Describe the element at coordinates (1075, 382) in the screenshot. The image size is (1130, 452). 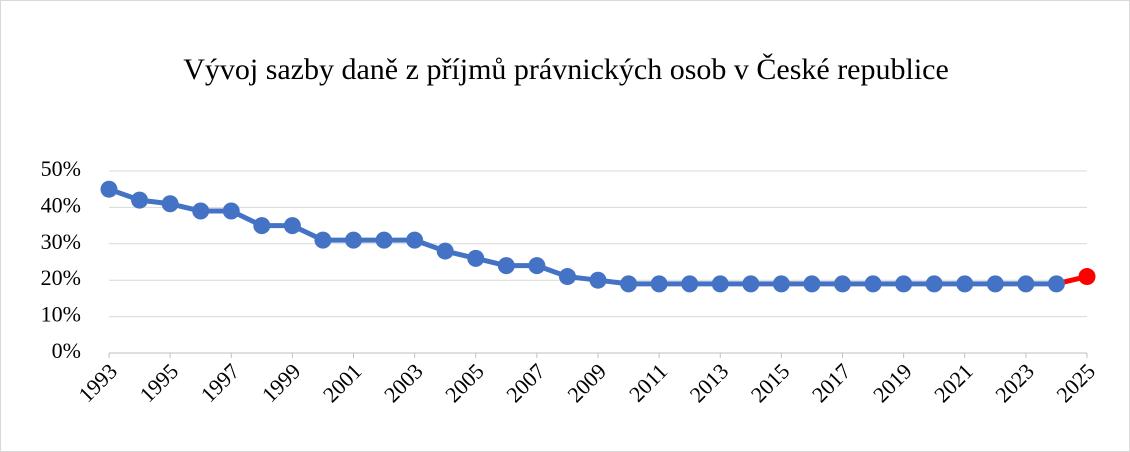
I see `x-tick-label: 2025` at that location.